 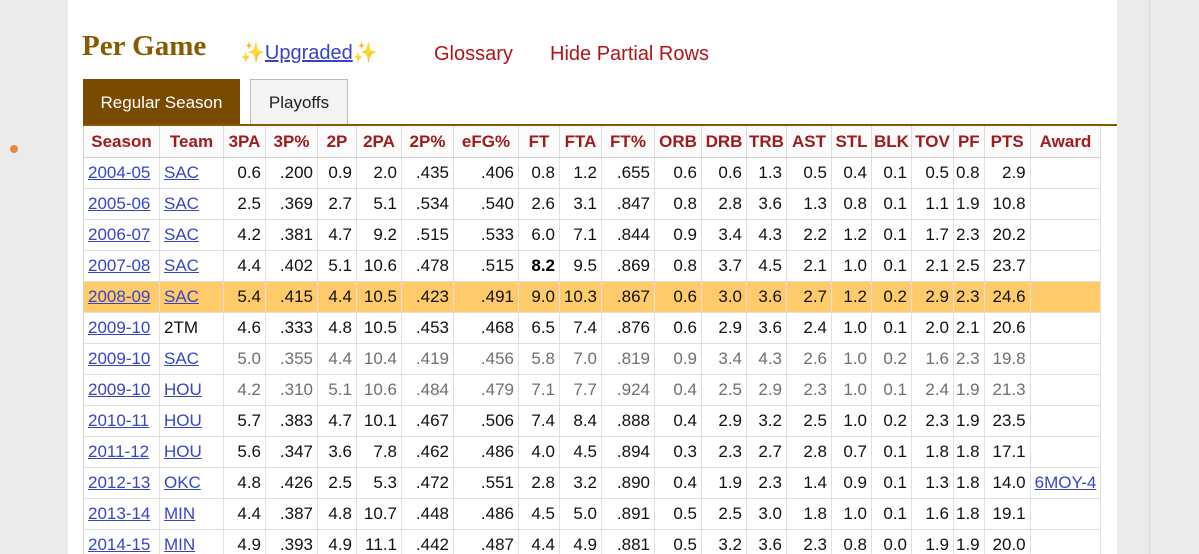 I want to click on column-header-stl: STL, so click(x=851, y=142).